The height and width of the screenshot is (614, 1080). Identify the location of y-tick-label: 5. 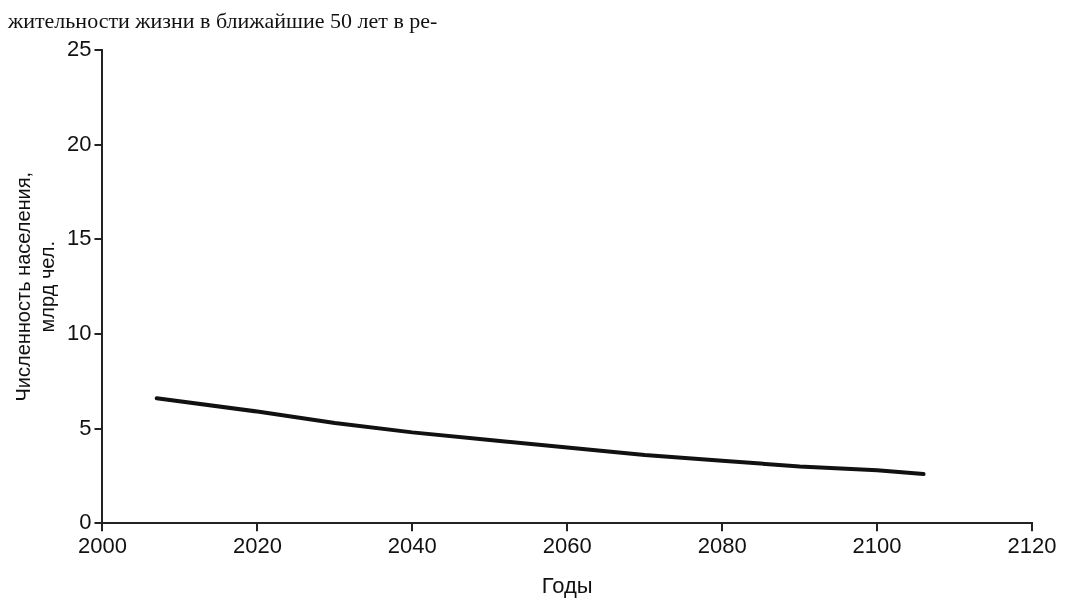
(85, 427).